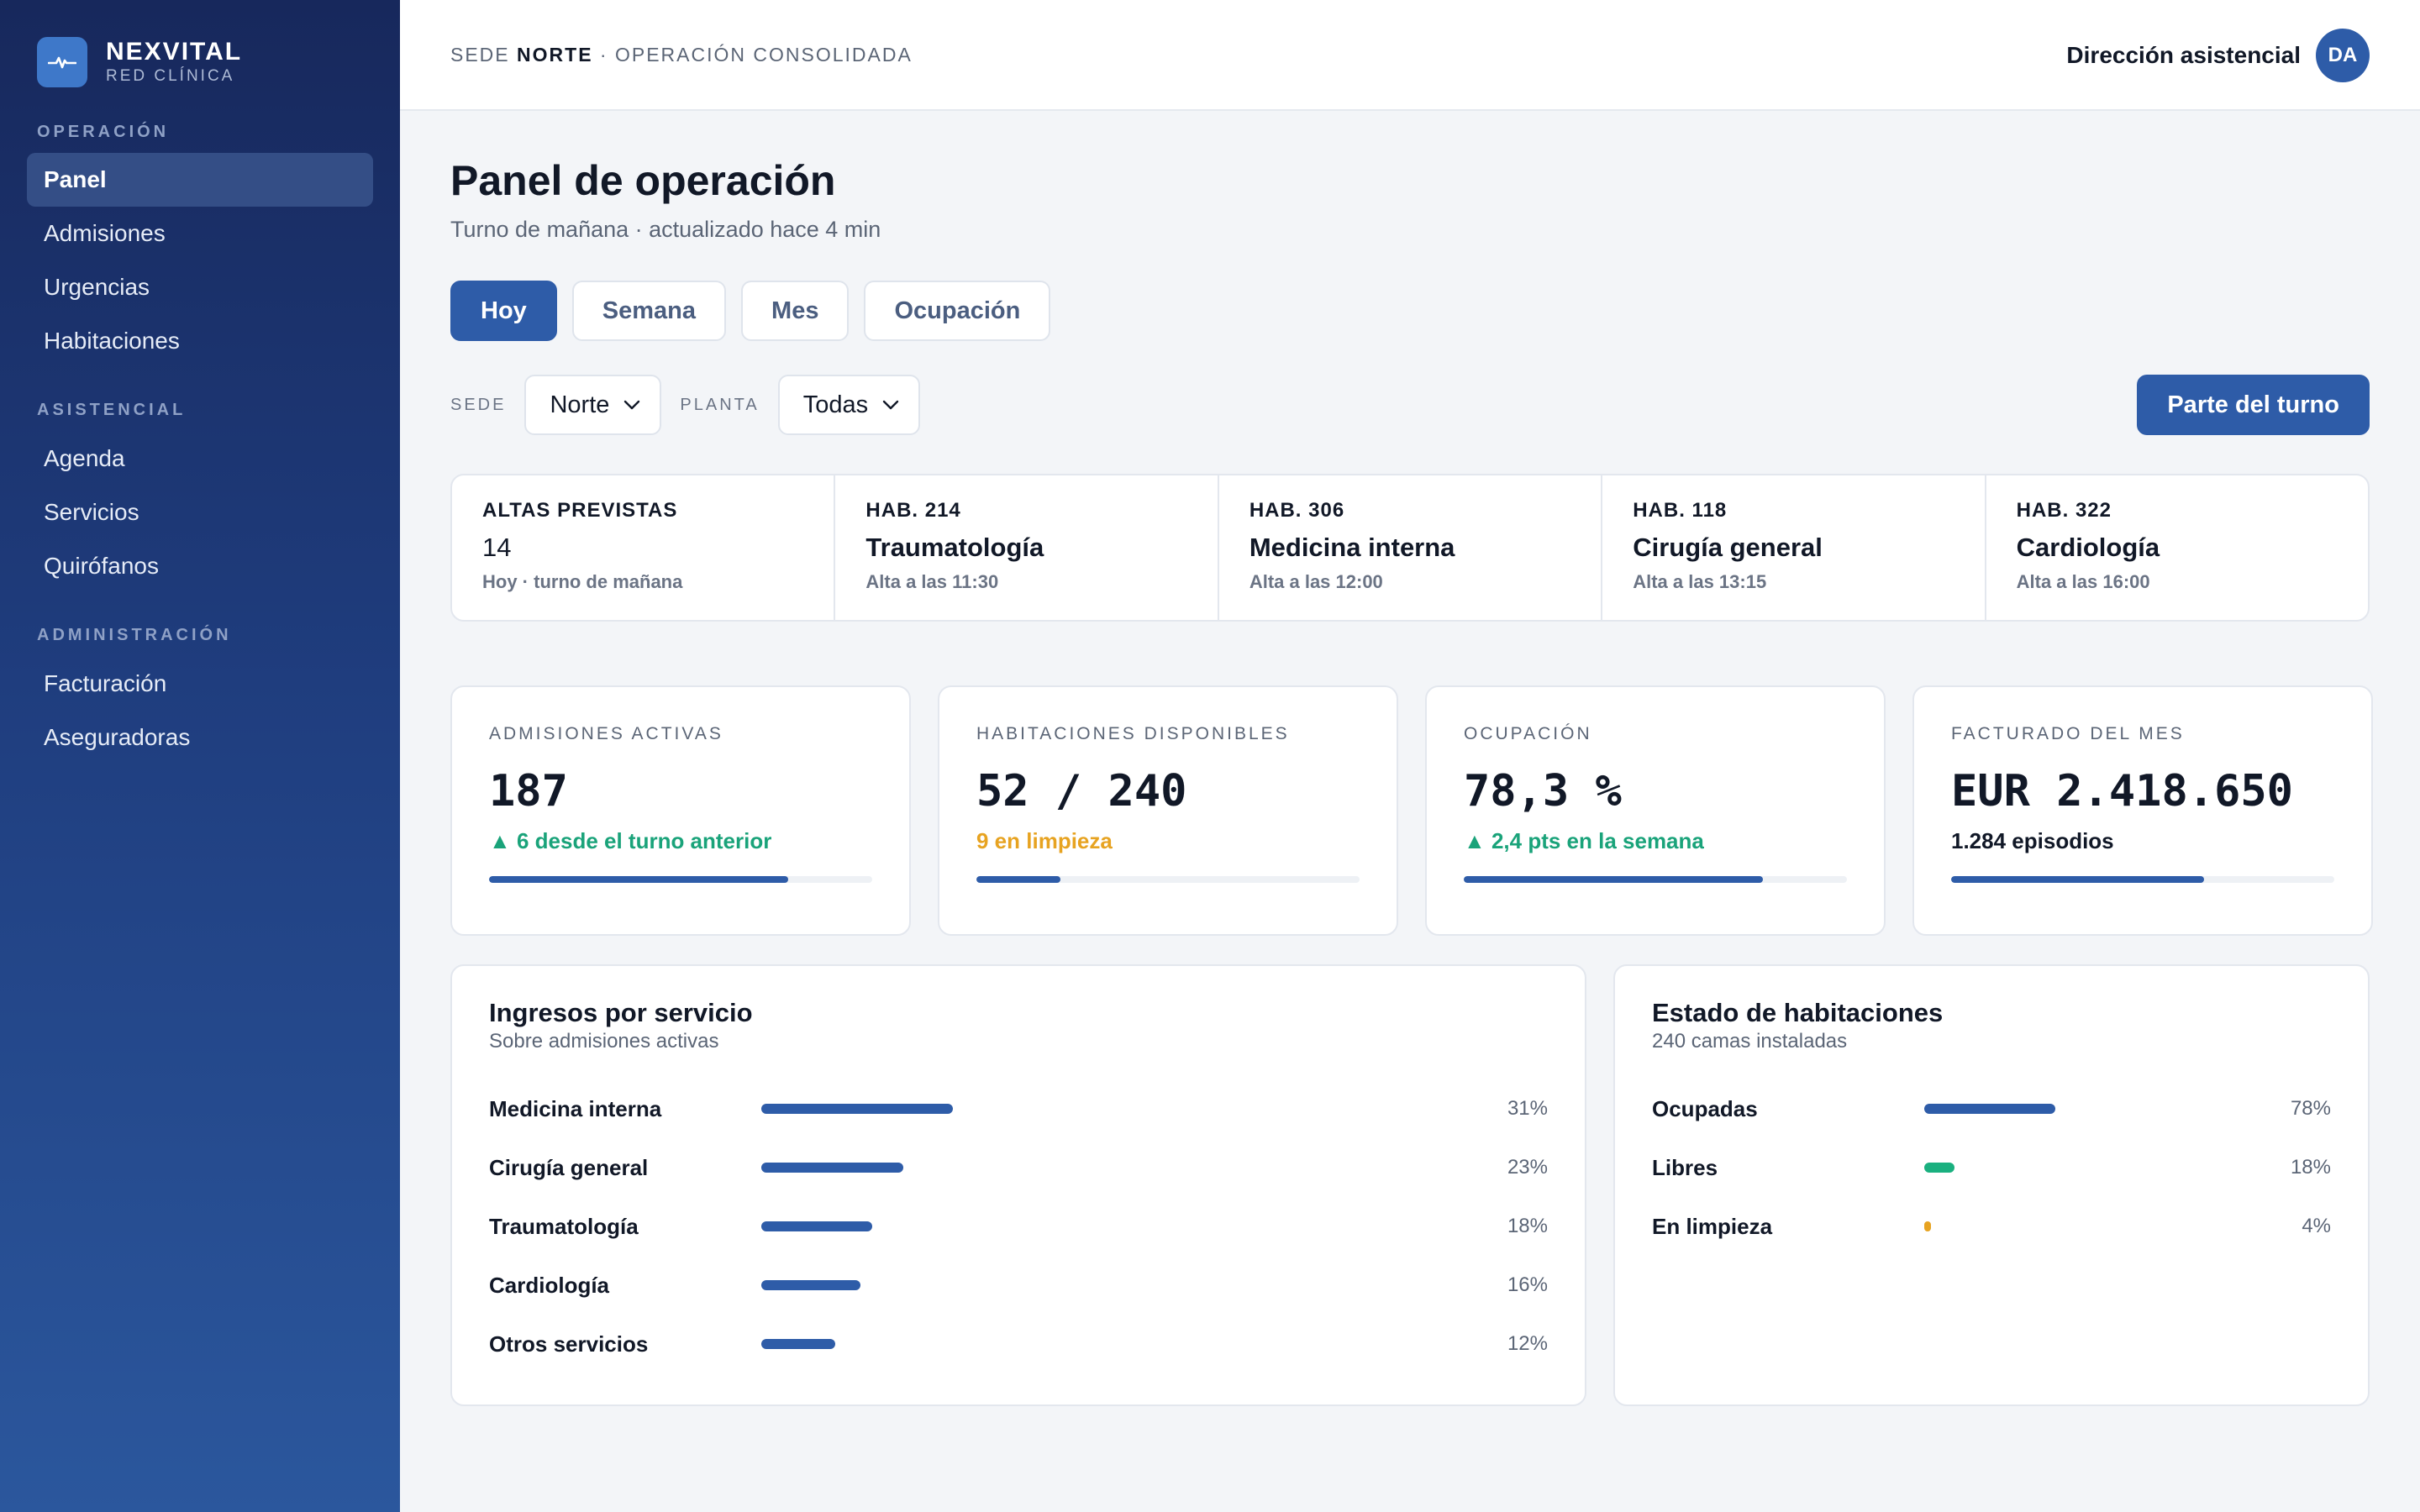 This screenshot has height=1512, width=2420. Describe the element at coordinates (1750, 1041) in the screenshot. I see `panel-subtitle: 240 camas instaladas` at that location.